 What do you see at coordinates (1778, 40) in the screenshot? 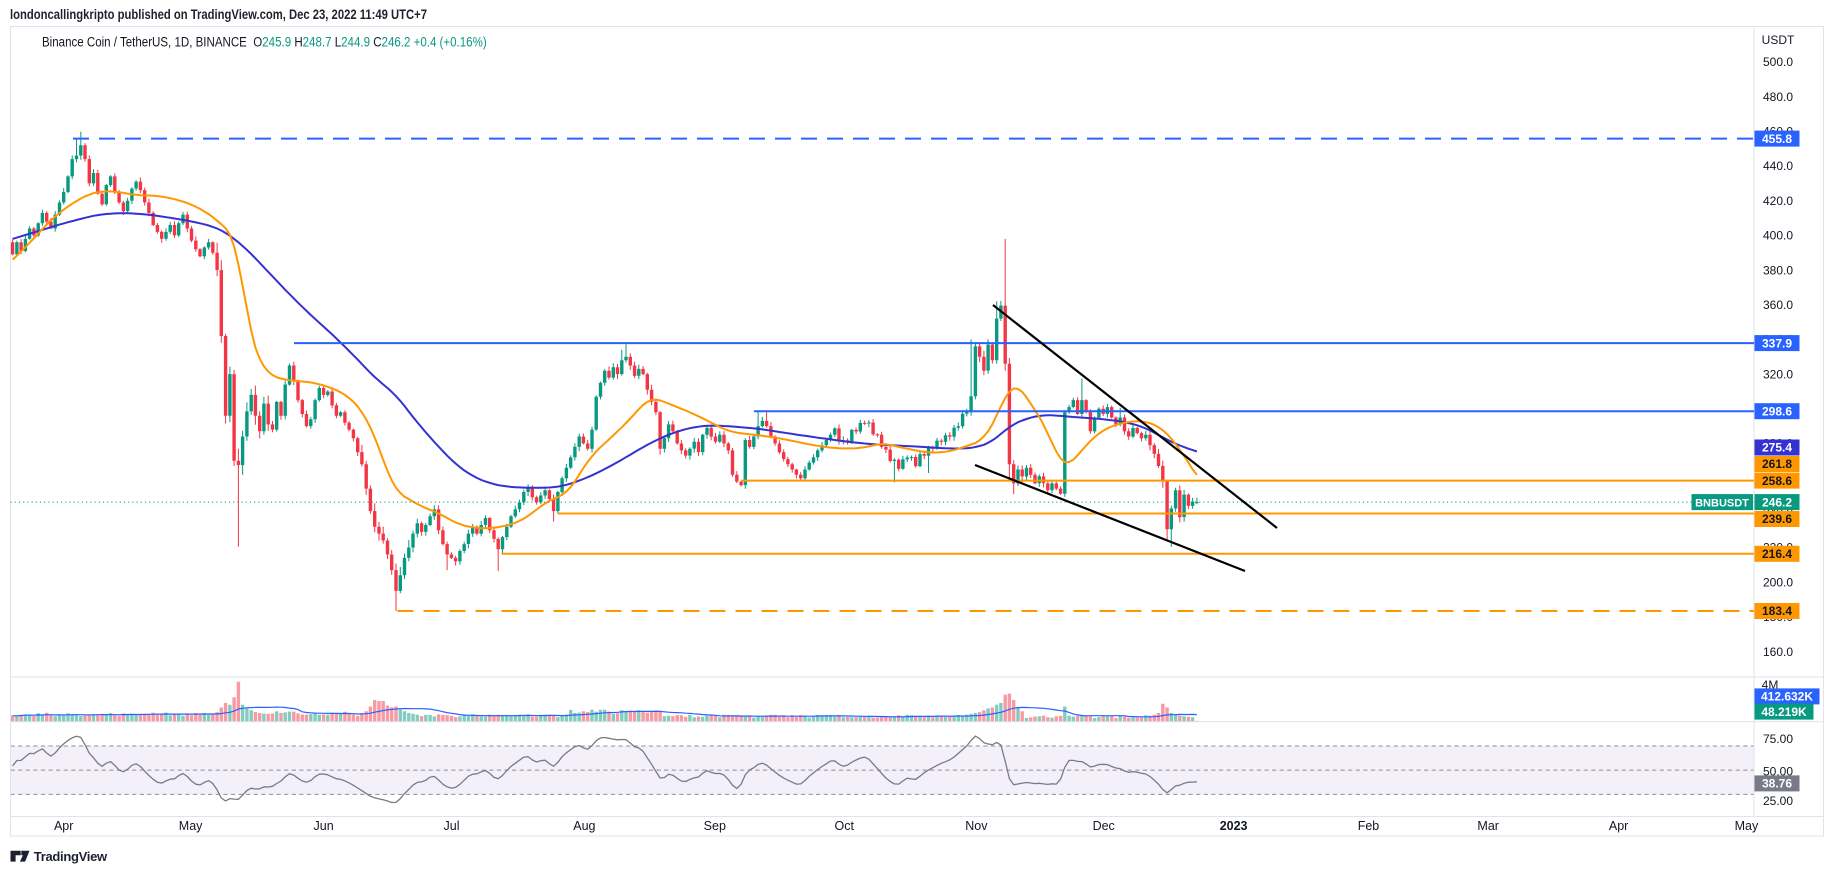
I see `svg-text: USDT` at bounding box center [1778, 40].